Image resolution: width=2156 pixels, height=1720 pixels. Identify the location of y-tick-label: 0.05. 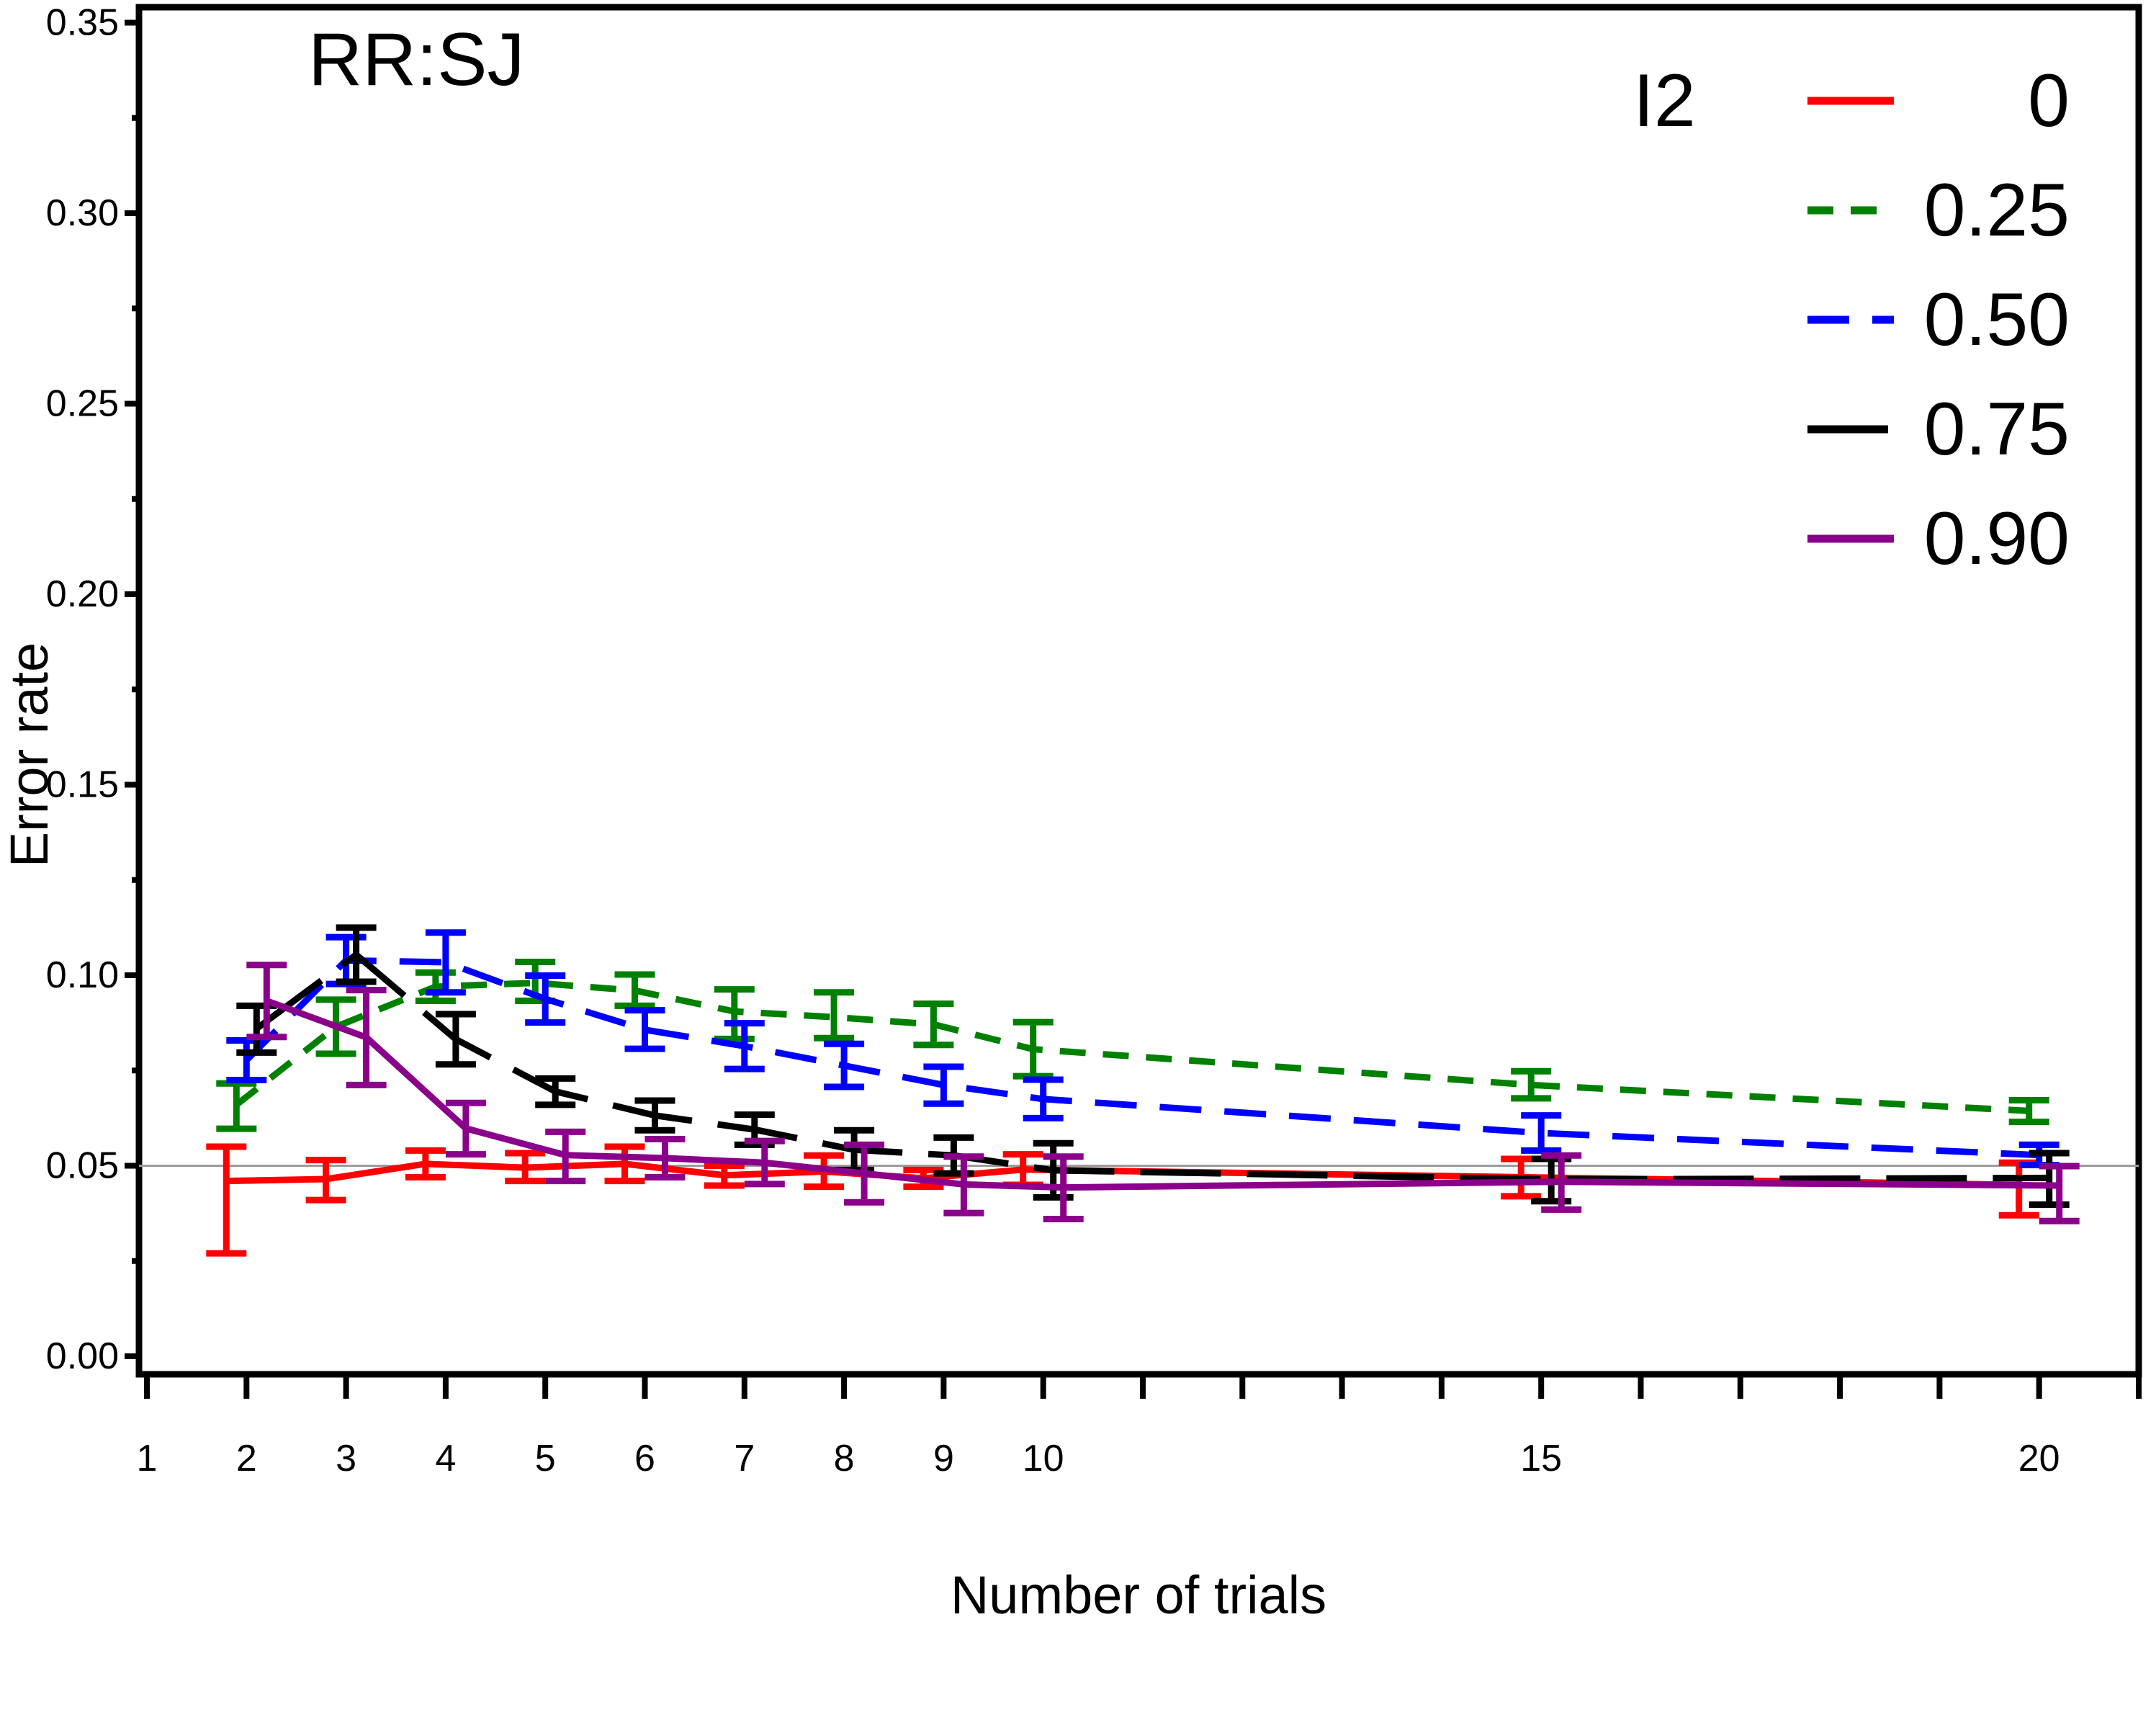
(82, 1166).